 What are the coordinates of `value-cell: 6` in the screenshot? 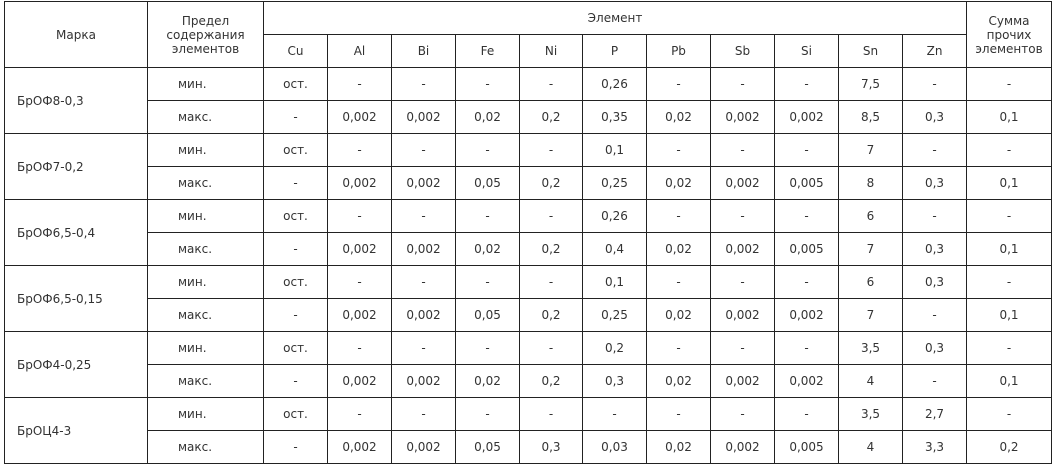 It's located at (870, 282).